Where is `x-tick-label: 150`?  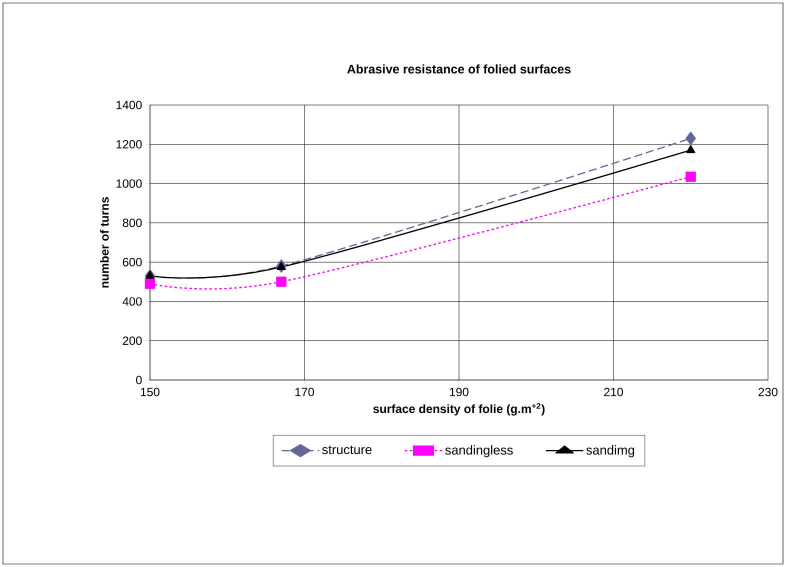
x-tick-label: 150 is located at coordinates (150, 392).